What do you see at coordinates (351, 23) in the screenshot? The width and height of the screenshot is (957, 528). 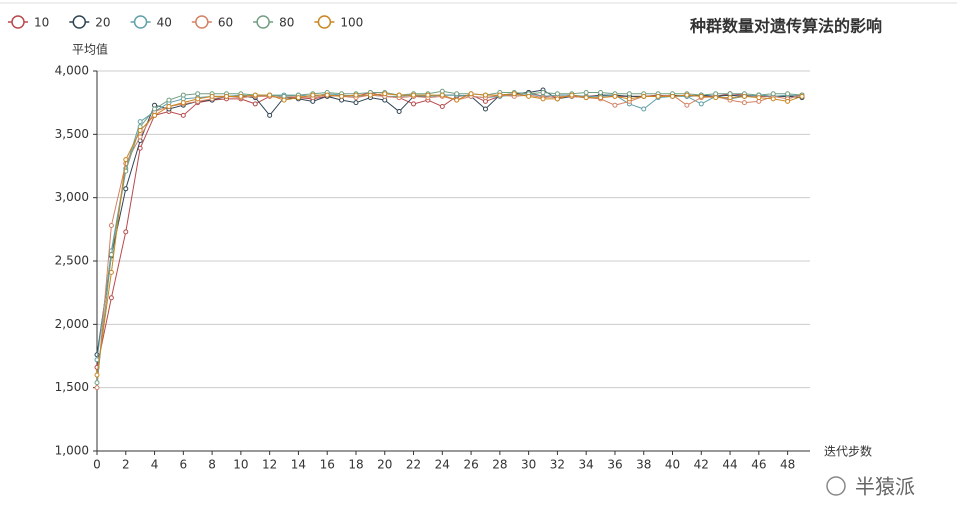 I see `legend-label: 100` at bounding box center [351, 23].